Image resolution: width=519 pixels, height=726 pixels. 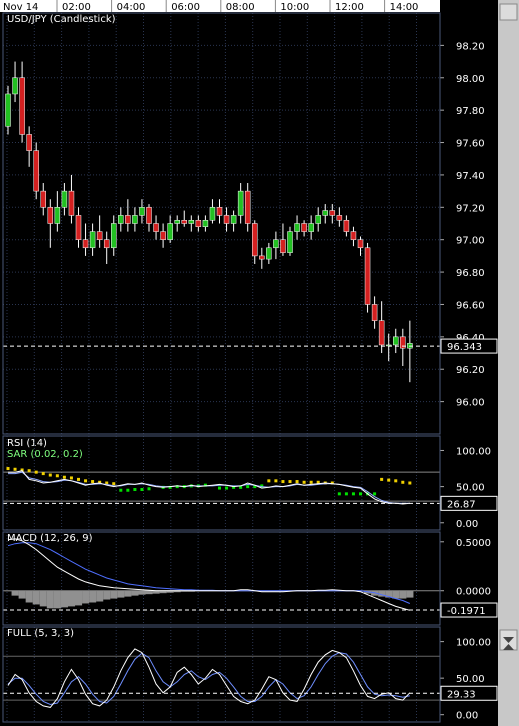 I want to click on scrollbar-track, so click(x=508, y=363).